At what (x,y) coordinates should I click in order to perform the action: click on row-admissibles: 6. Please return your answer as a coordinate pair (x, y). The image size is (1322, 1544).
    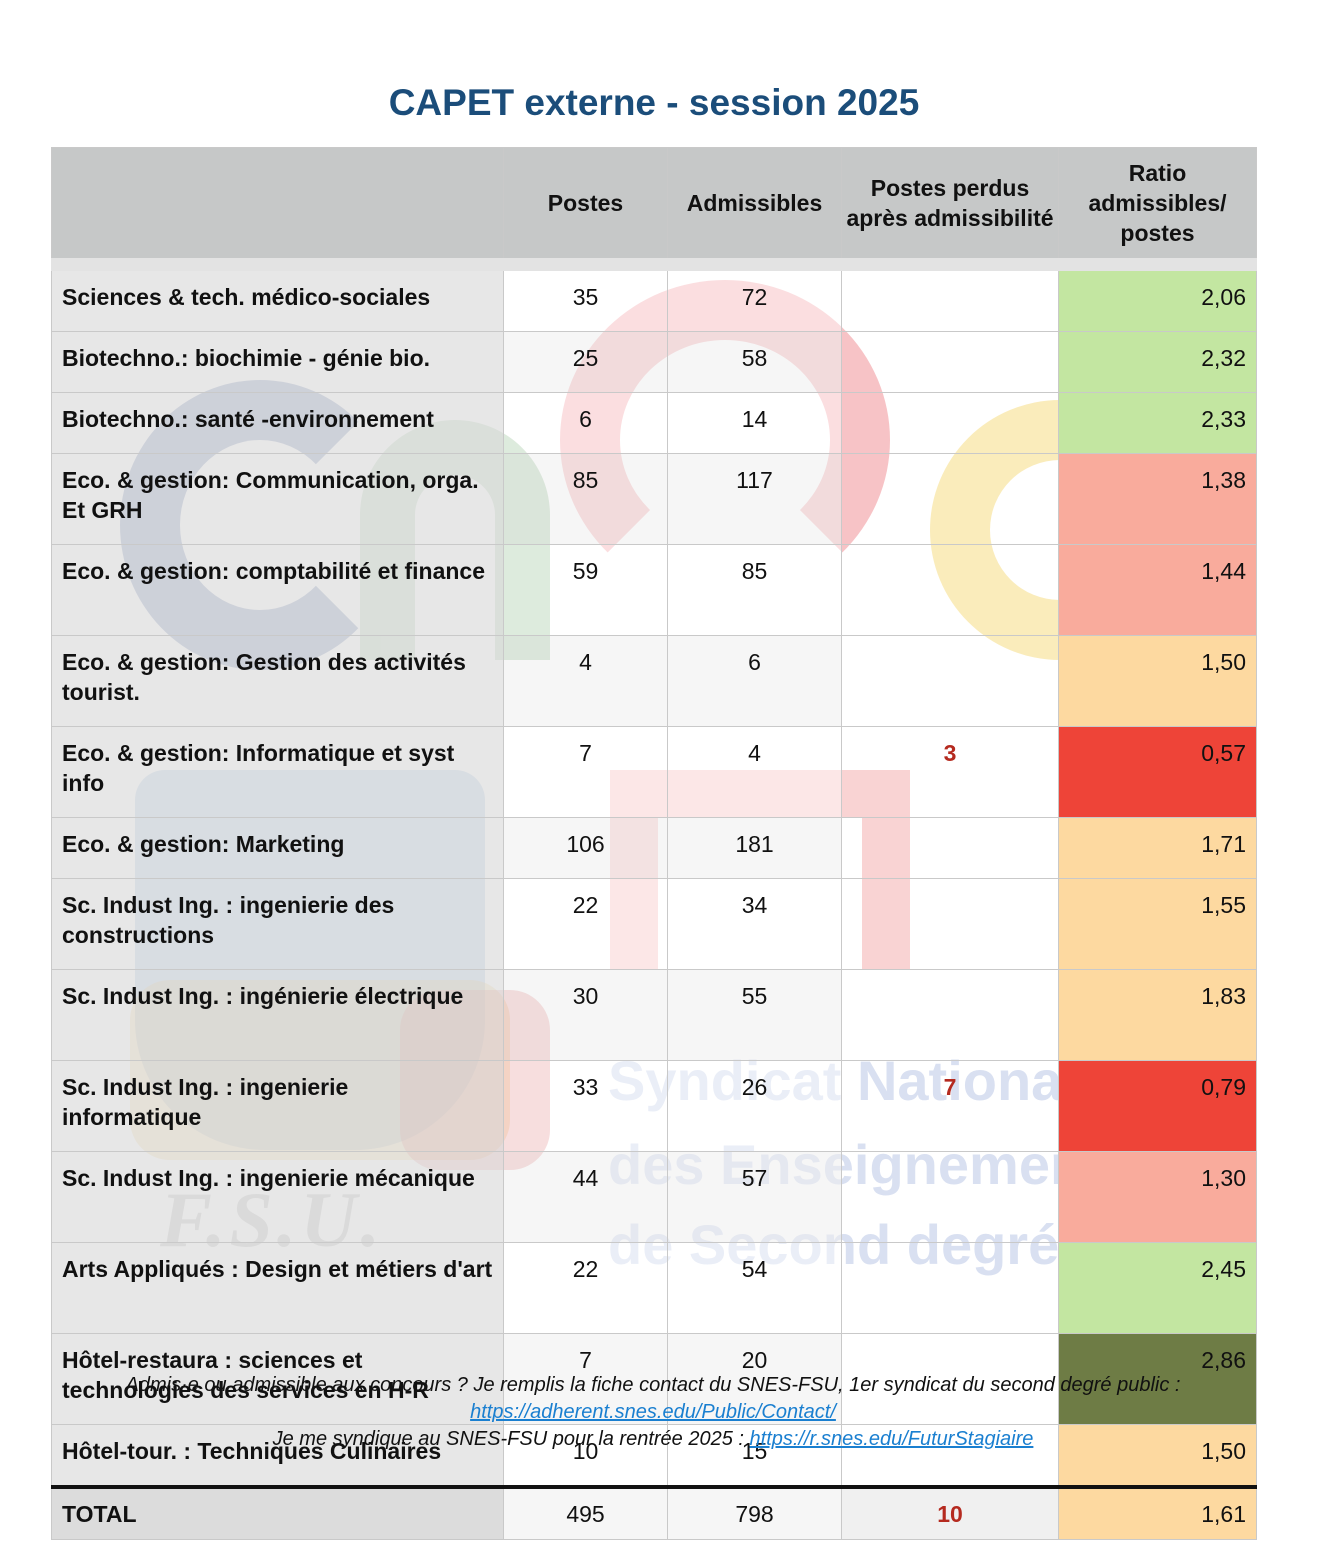
    Looking at the image, I should click on (754, 681).